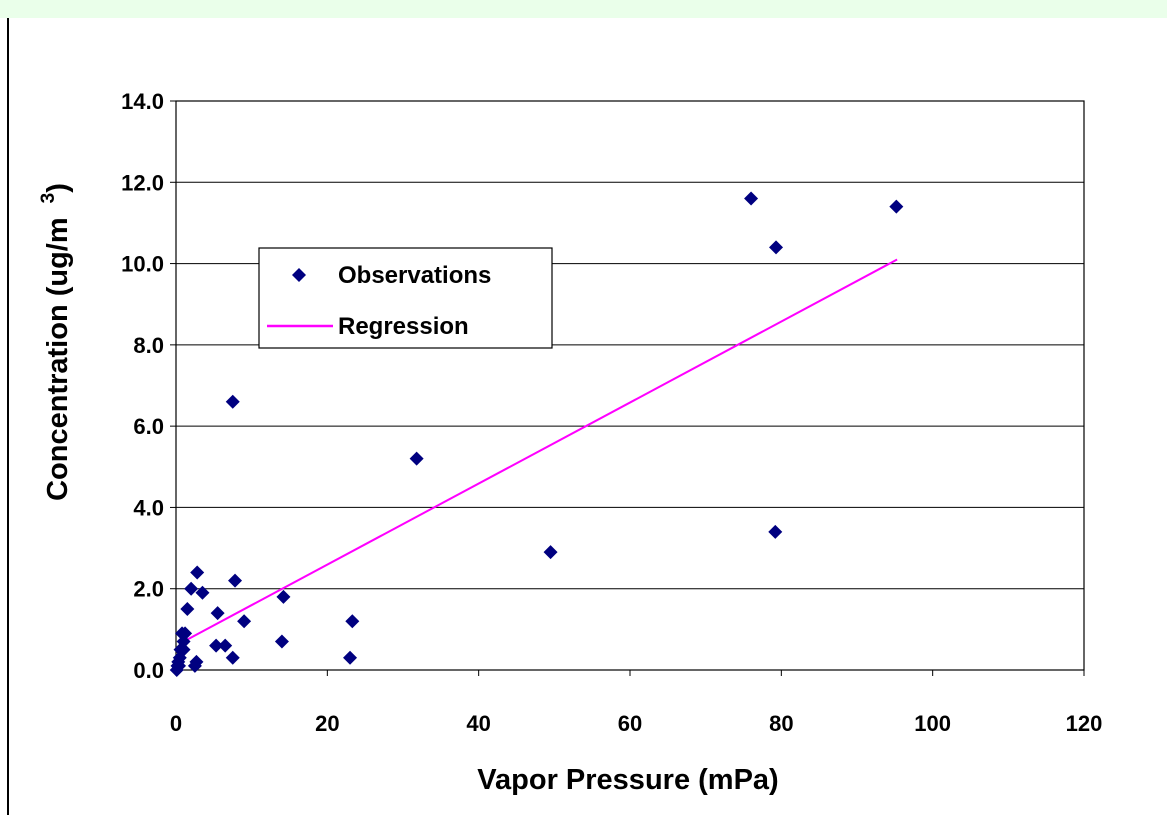 This screenshot has width=1167, height=815. I want to click on legend-diamond-icon, so click(299, 275).